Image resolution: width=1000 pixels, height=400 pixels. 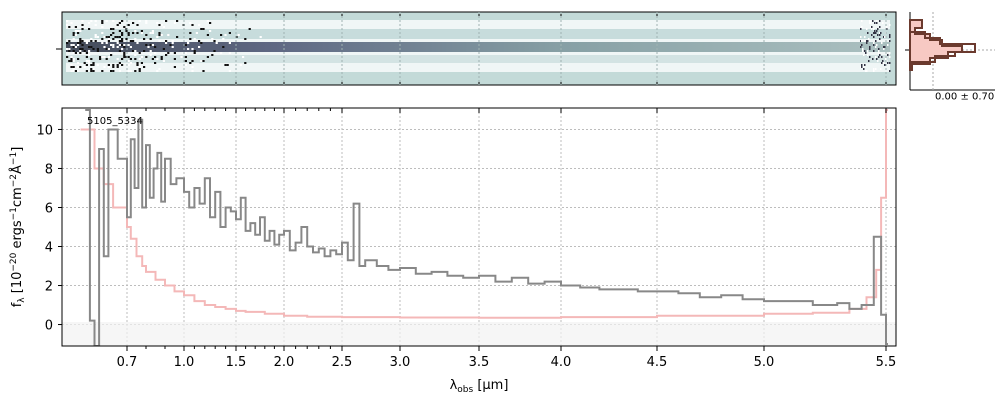 I want to click on y-axis-ticks: 0 2 4 6 8 10, so click(x=49, y=228).